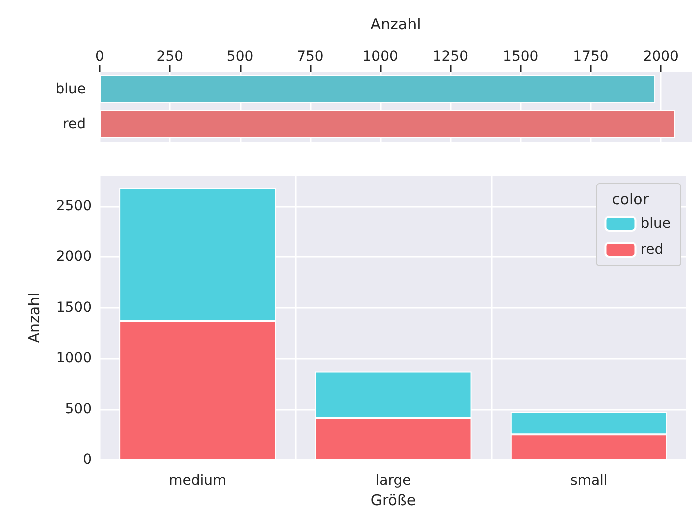  Describe the element at coordinates (521, 57) in the screenshot. I see `x-tick-label: 1500` at that location.